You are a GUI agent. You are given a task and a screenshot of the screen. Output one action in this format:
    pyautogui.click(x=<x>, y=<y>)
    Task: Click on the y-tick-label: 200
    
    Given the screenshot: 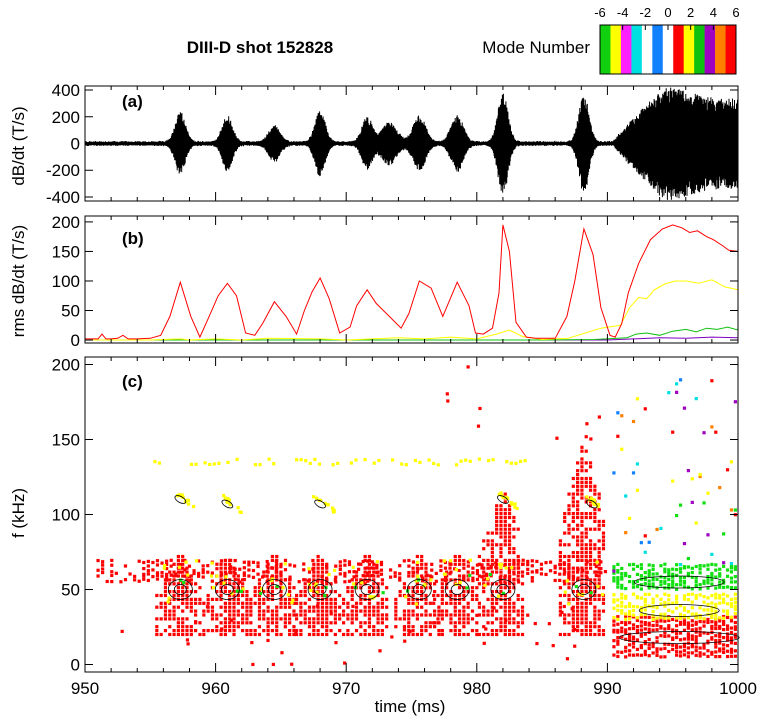 What is the action you would take?
    pyautogui.click(x=66, y=365)
    